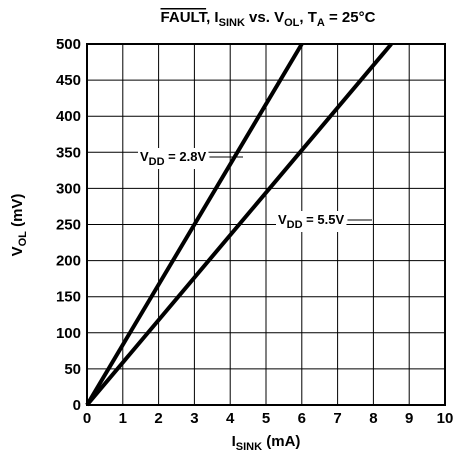  What do you see at coordinates (23, 239) in the screenshot?
I see `label-part: OL` at bounding box center [23, 239].